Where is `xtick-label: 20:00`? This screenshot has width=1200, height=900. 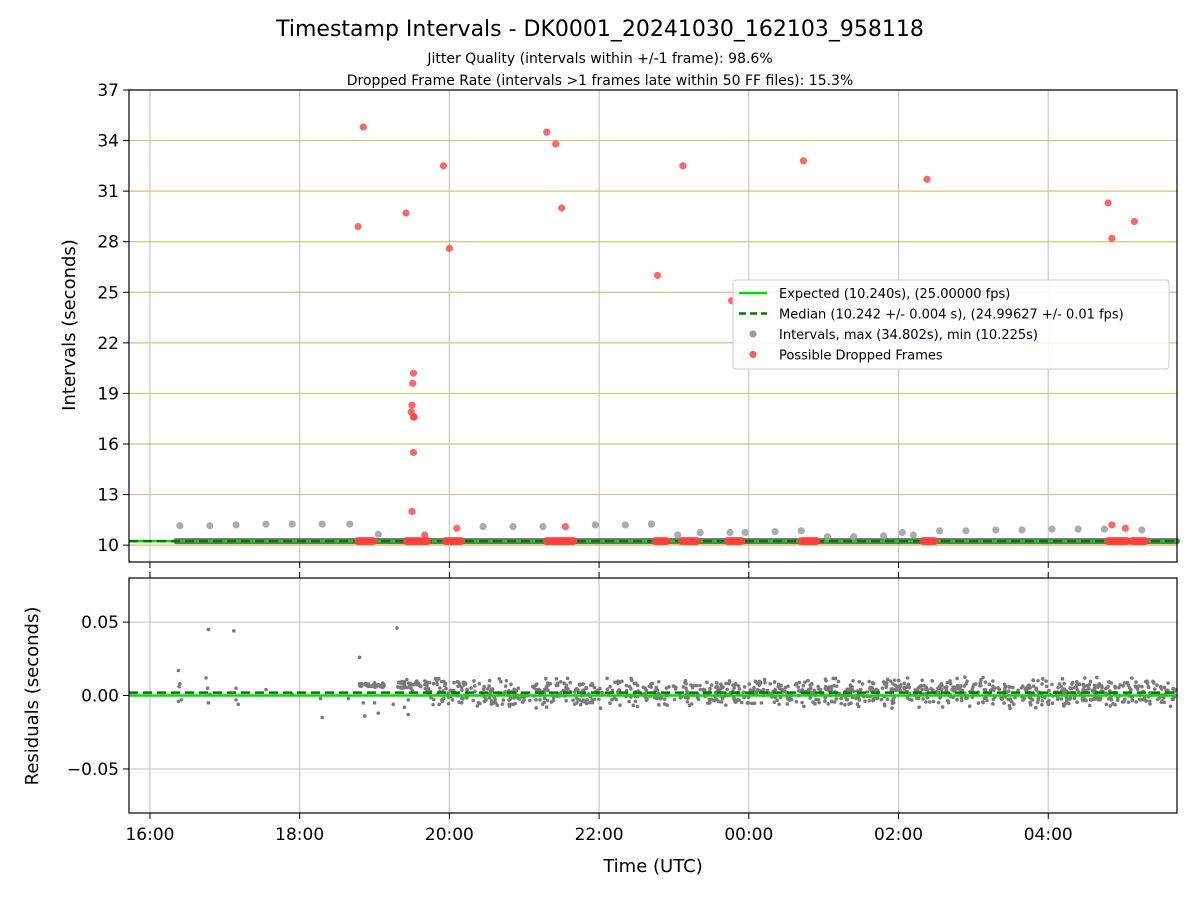
xtick-label: 20:00 is located at coordinates (449, 835).